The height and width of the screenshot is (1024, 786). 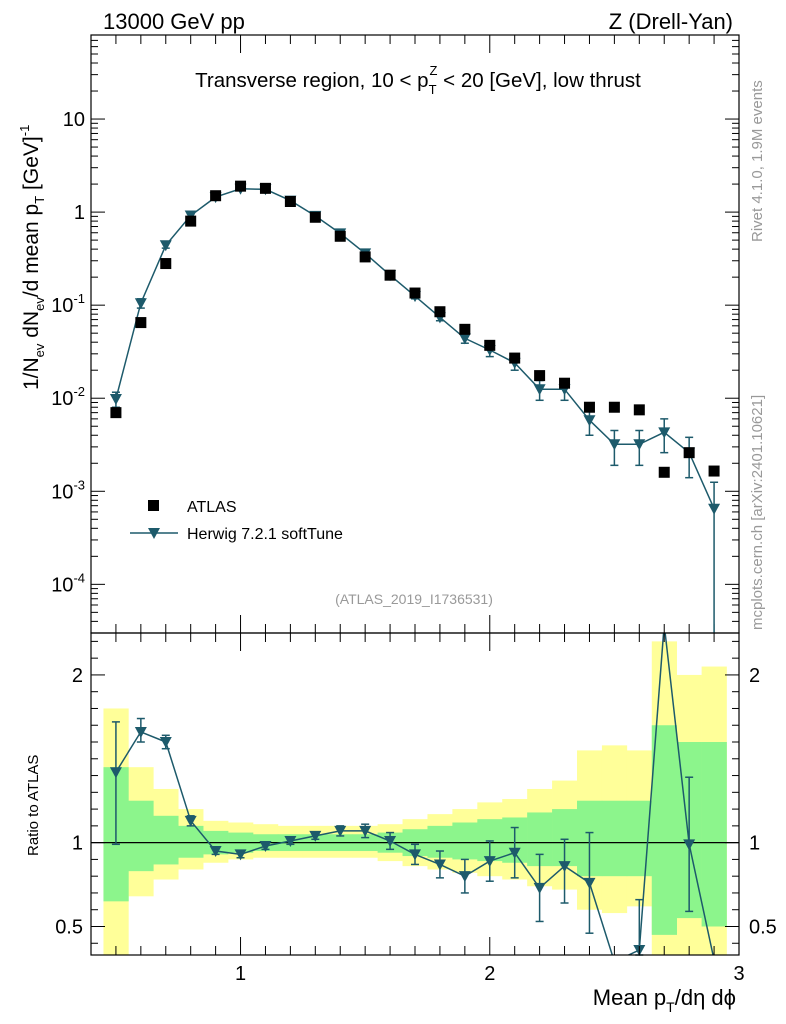 What do you see at coordinates (79, 213) in the screenshot?
I see `main-y-tick-label: 1` at bounding box center [79, 213].